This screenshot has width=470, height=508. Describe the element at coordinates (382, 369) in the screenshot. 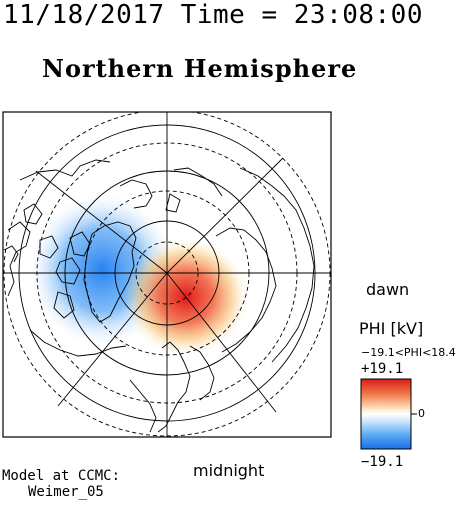

I see `colorbar-max-label: +19.1` at that location.